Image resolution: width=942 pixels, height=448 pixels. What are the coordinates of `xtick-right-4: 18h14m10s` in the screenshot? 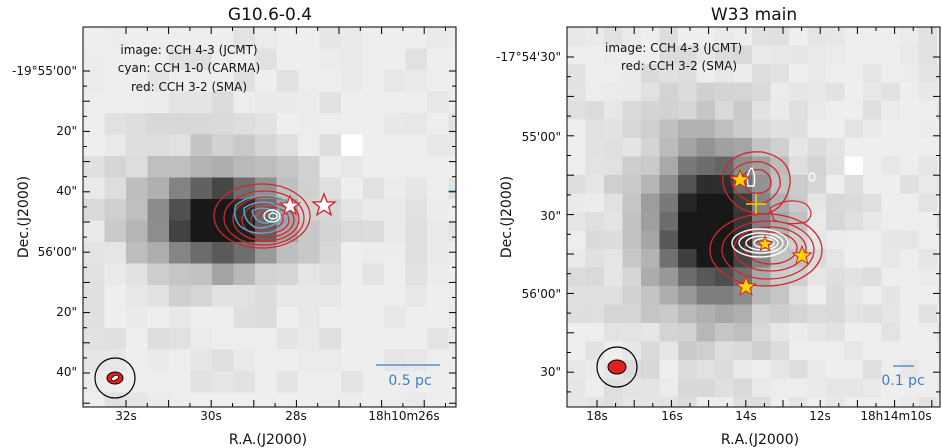 It's located at (895, 416).